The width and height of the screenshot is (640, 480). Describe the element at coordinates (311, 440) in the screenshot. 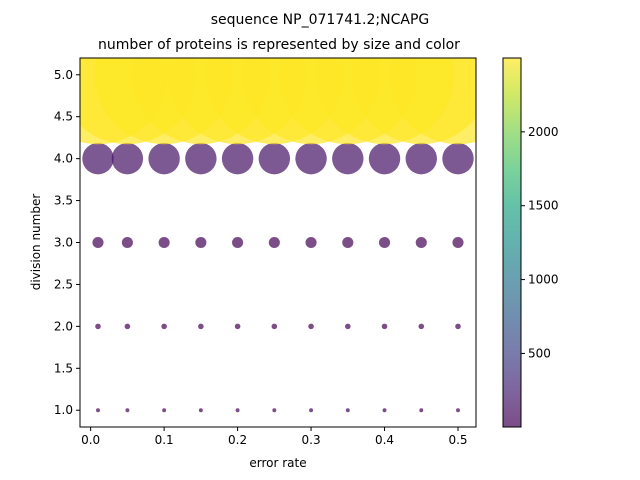

I see `x-tick-label: 0.3` at that location.